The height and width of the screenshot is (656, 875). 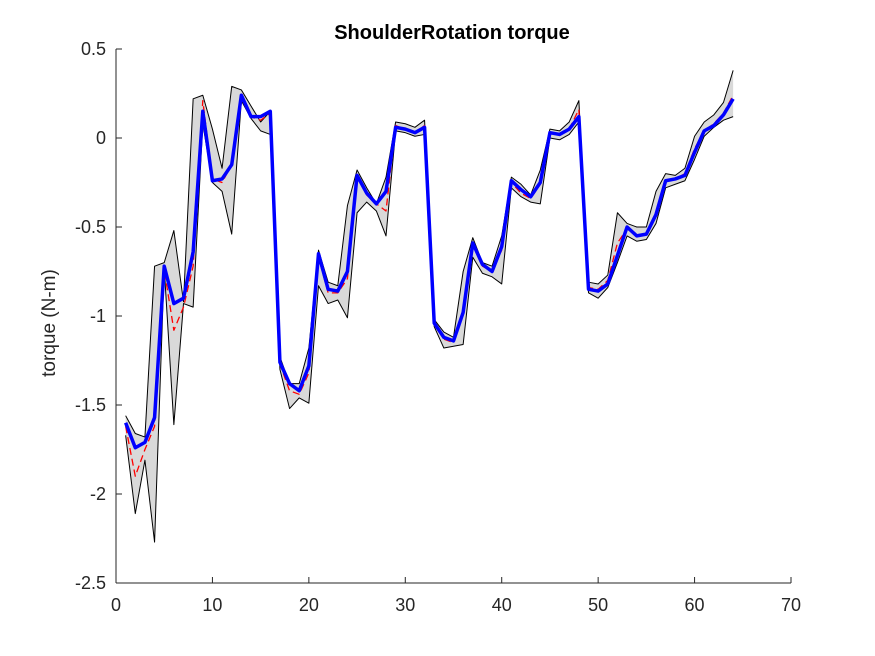 I want to click on x-tick-label: 70, so click(x=791, y=605).